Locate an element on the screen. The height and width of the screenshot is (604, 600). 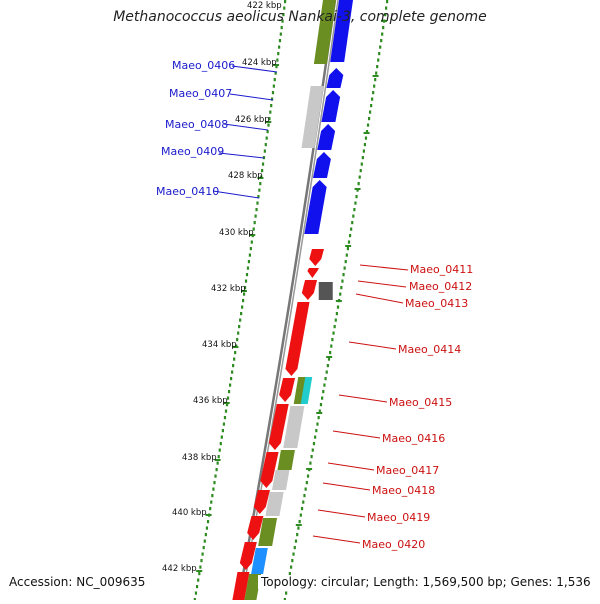
gene-label-maeo-0410: Maeo_0410 is located at coordinates (188, 191).